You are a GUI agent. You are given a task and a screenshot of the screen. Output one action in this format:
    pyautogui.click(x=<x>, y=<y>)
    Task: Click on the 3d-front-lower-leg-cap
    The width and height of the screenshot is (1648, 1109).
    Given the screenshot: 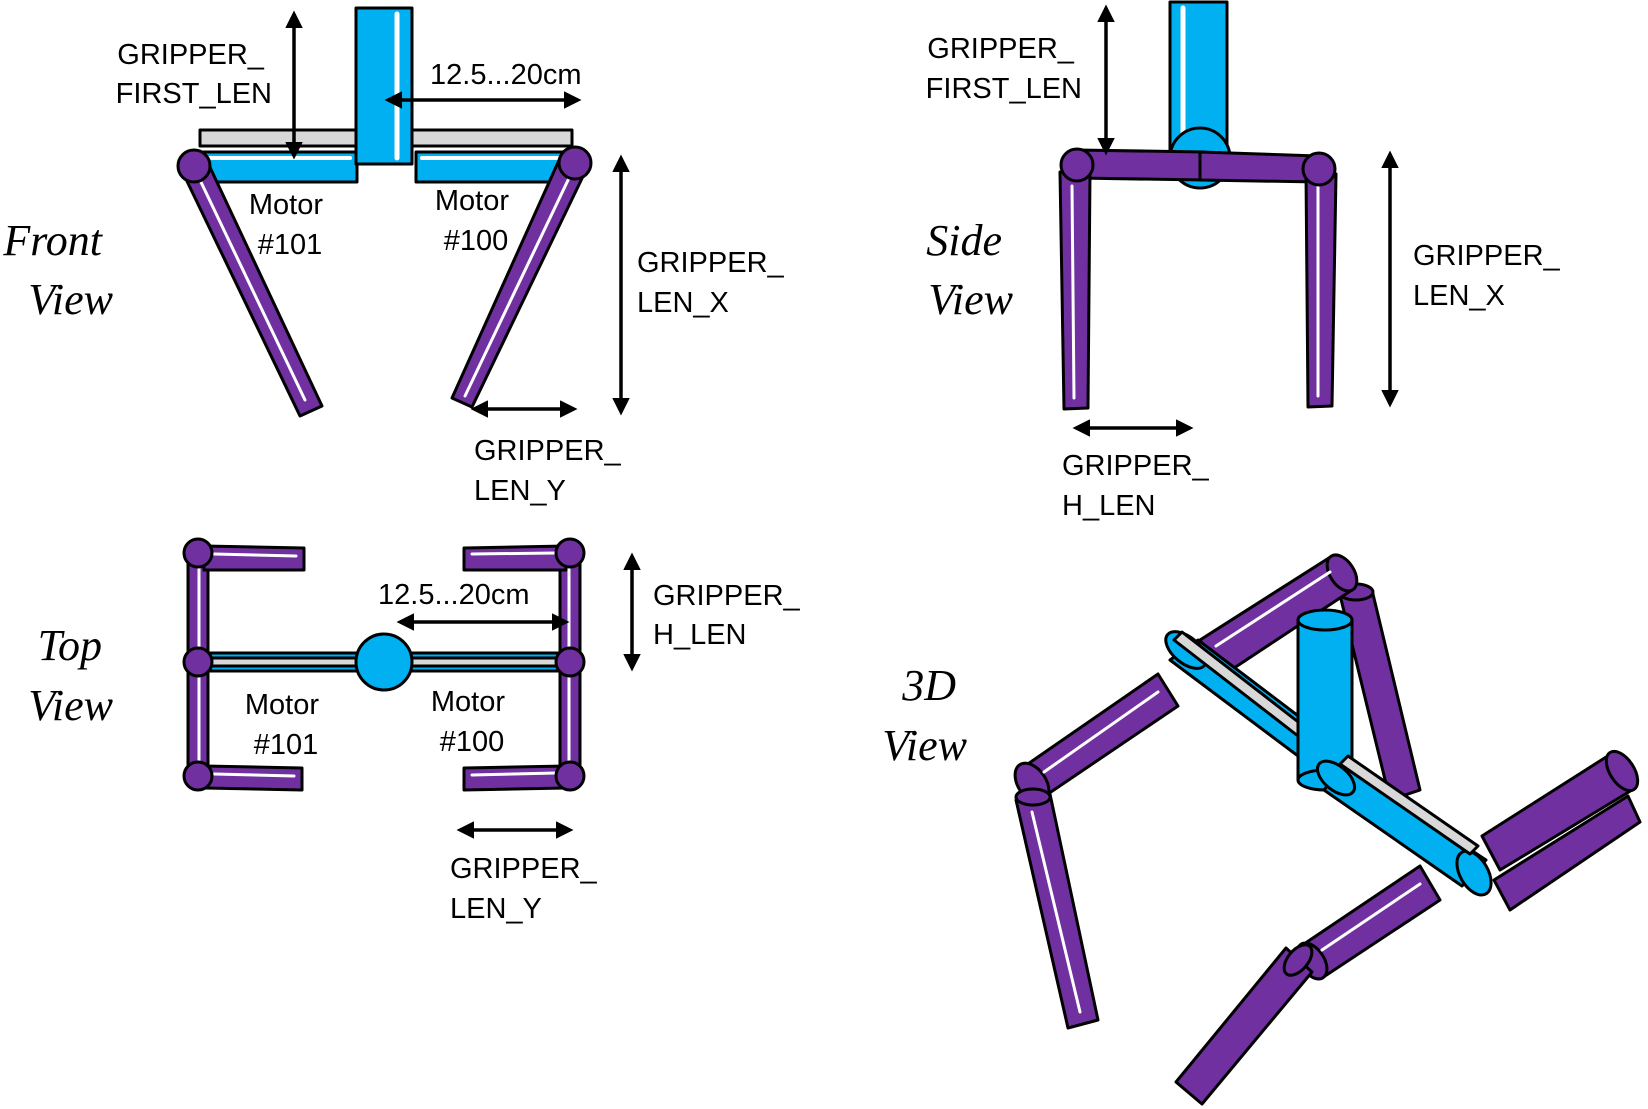 What is the action you would take?
    pyautogui.click(x=1298, y=960)
    